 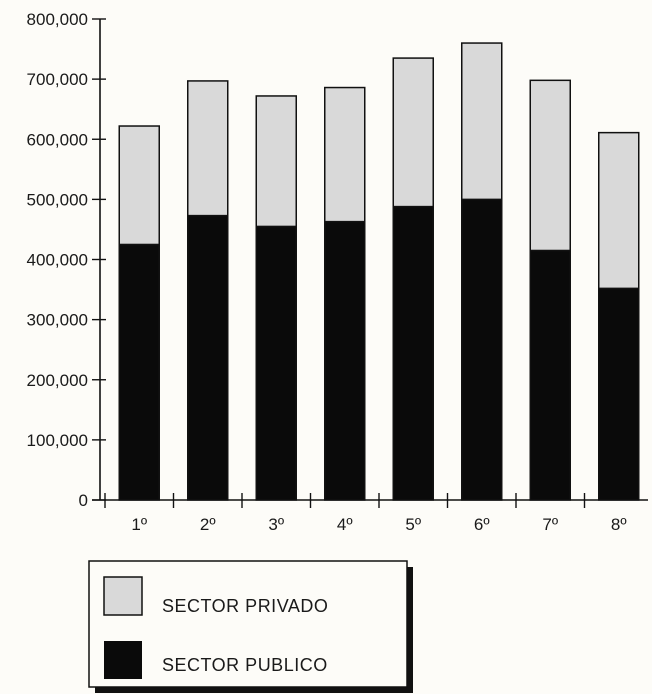 What do you see at coordinates (276, 524) in the screenshot?
I see `x-tick-label: 3º` at bounding box center [276, 524].